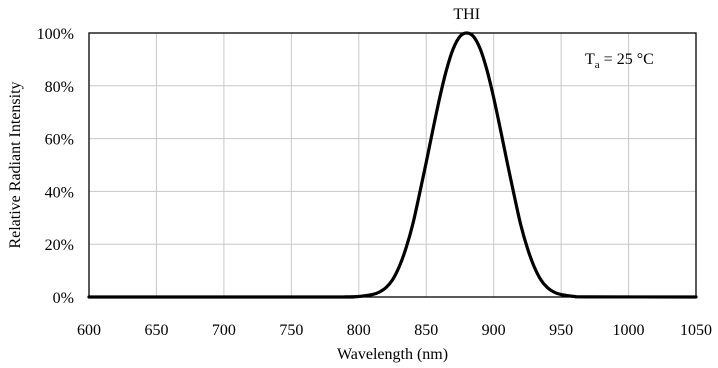  Describe the element at coordinates (59, 140) in the screenshot. I see `y-tick-label: 60%` at that location.